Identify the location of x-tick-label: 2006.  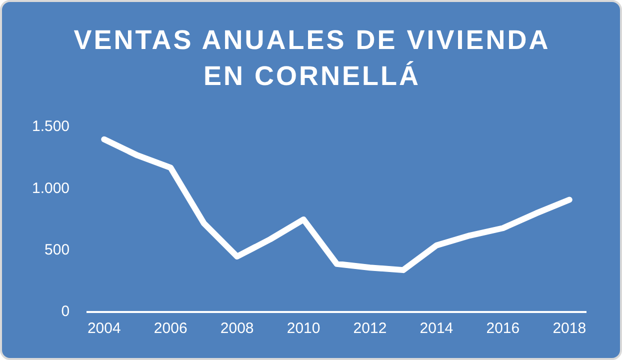
(171, 329).